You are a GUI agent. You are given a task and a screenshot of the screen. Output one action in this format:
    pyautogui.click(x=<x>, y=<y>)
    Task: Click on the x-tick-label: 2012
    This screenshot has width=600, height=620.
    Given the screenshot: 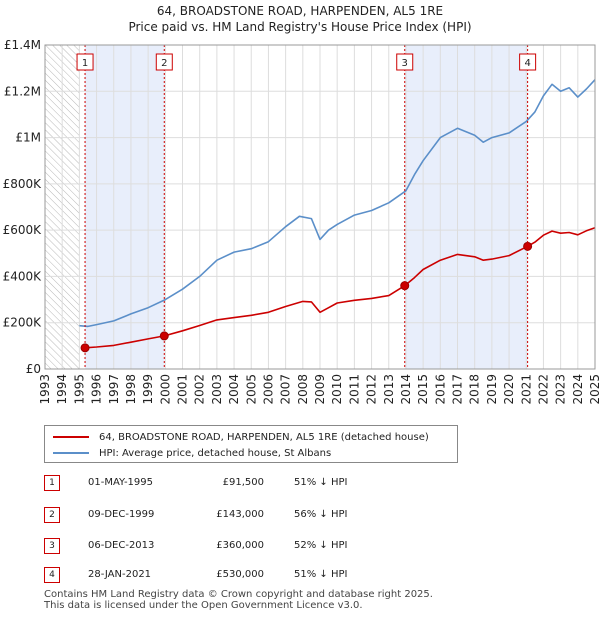 What is the action you would take?
    pyautogui.click(x=372, y=389)
    